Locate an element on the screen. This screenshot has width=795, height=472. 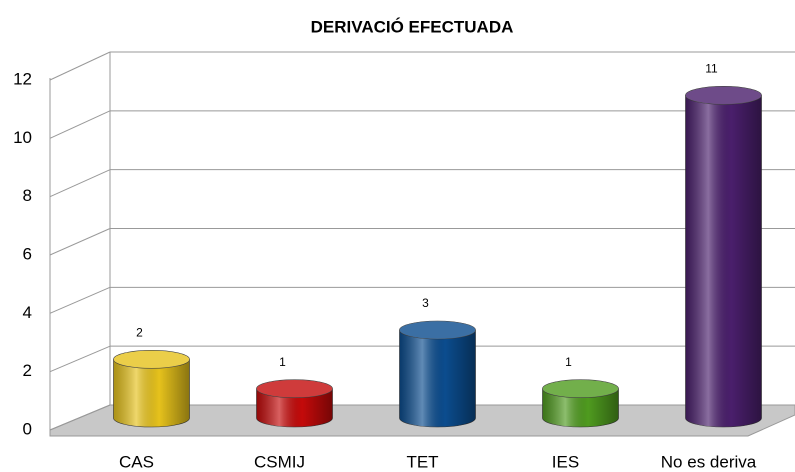
y-tick-label: 0 is located at coordinates (27, 428).